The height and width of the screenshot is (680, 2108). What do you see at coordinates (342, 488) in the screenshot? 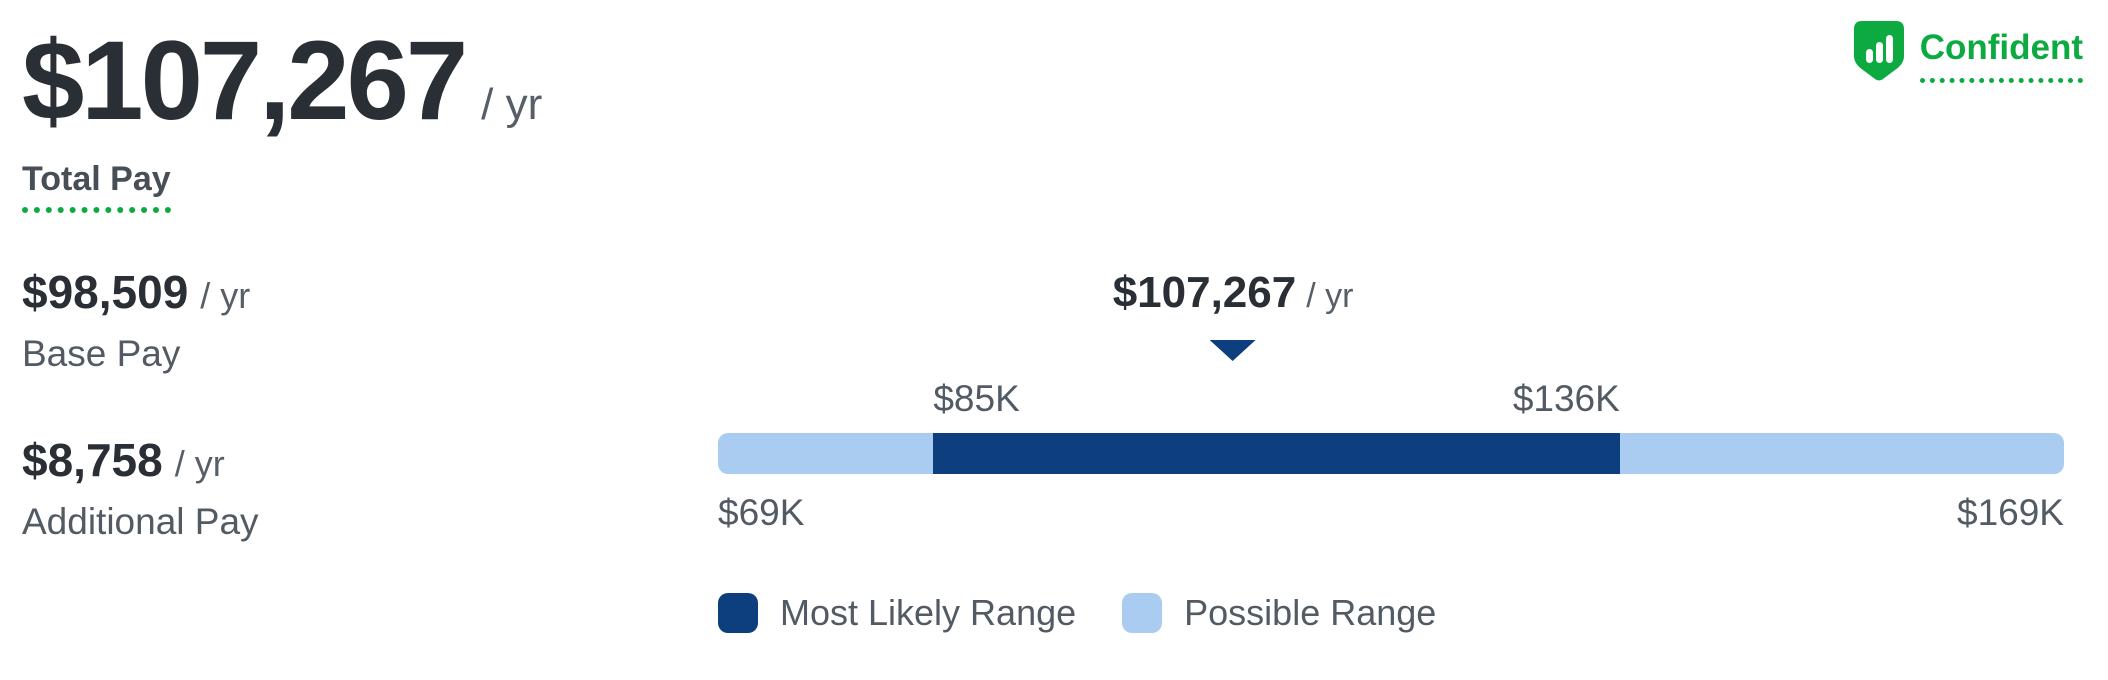
I see `additional-pay-item: $8,758 / yr Additional Pay` at bounding box center [342, 488].